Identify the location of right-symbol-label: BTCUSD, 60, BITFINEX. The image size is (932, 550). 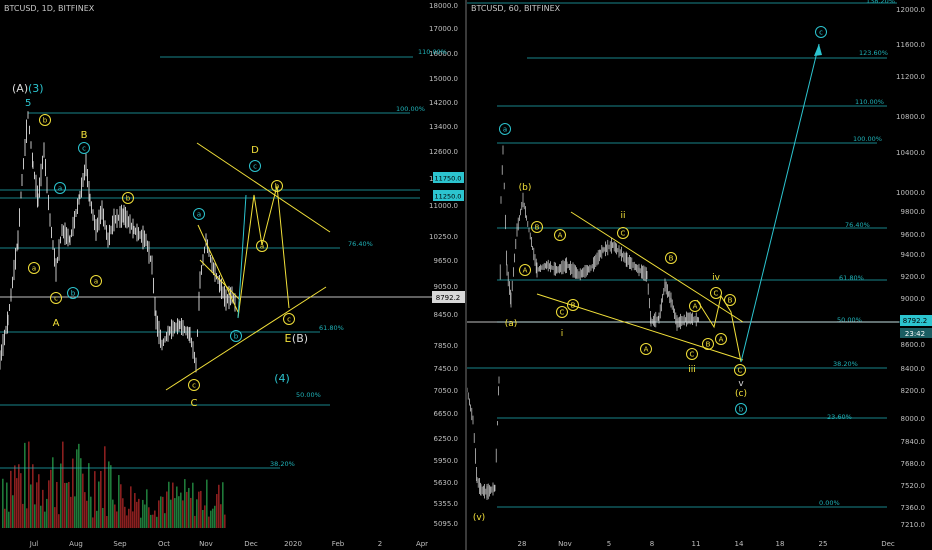
(516, 8).